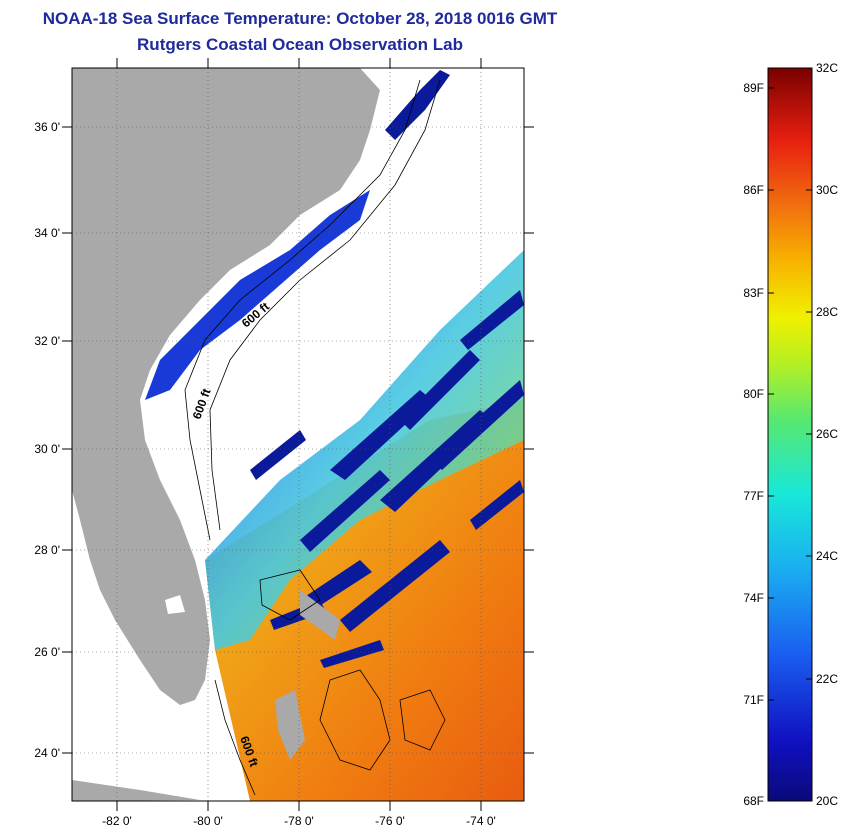  I want to click on cold-patch-north, so click(417, 105).